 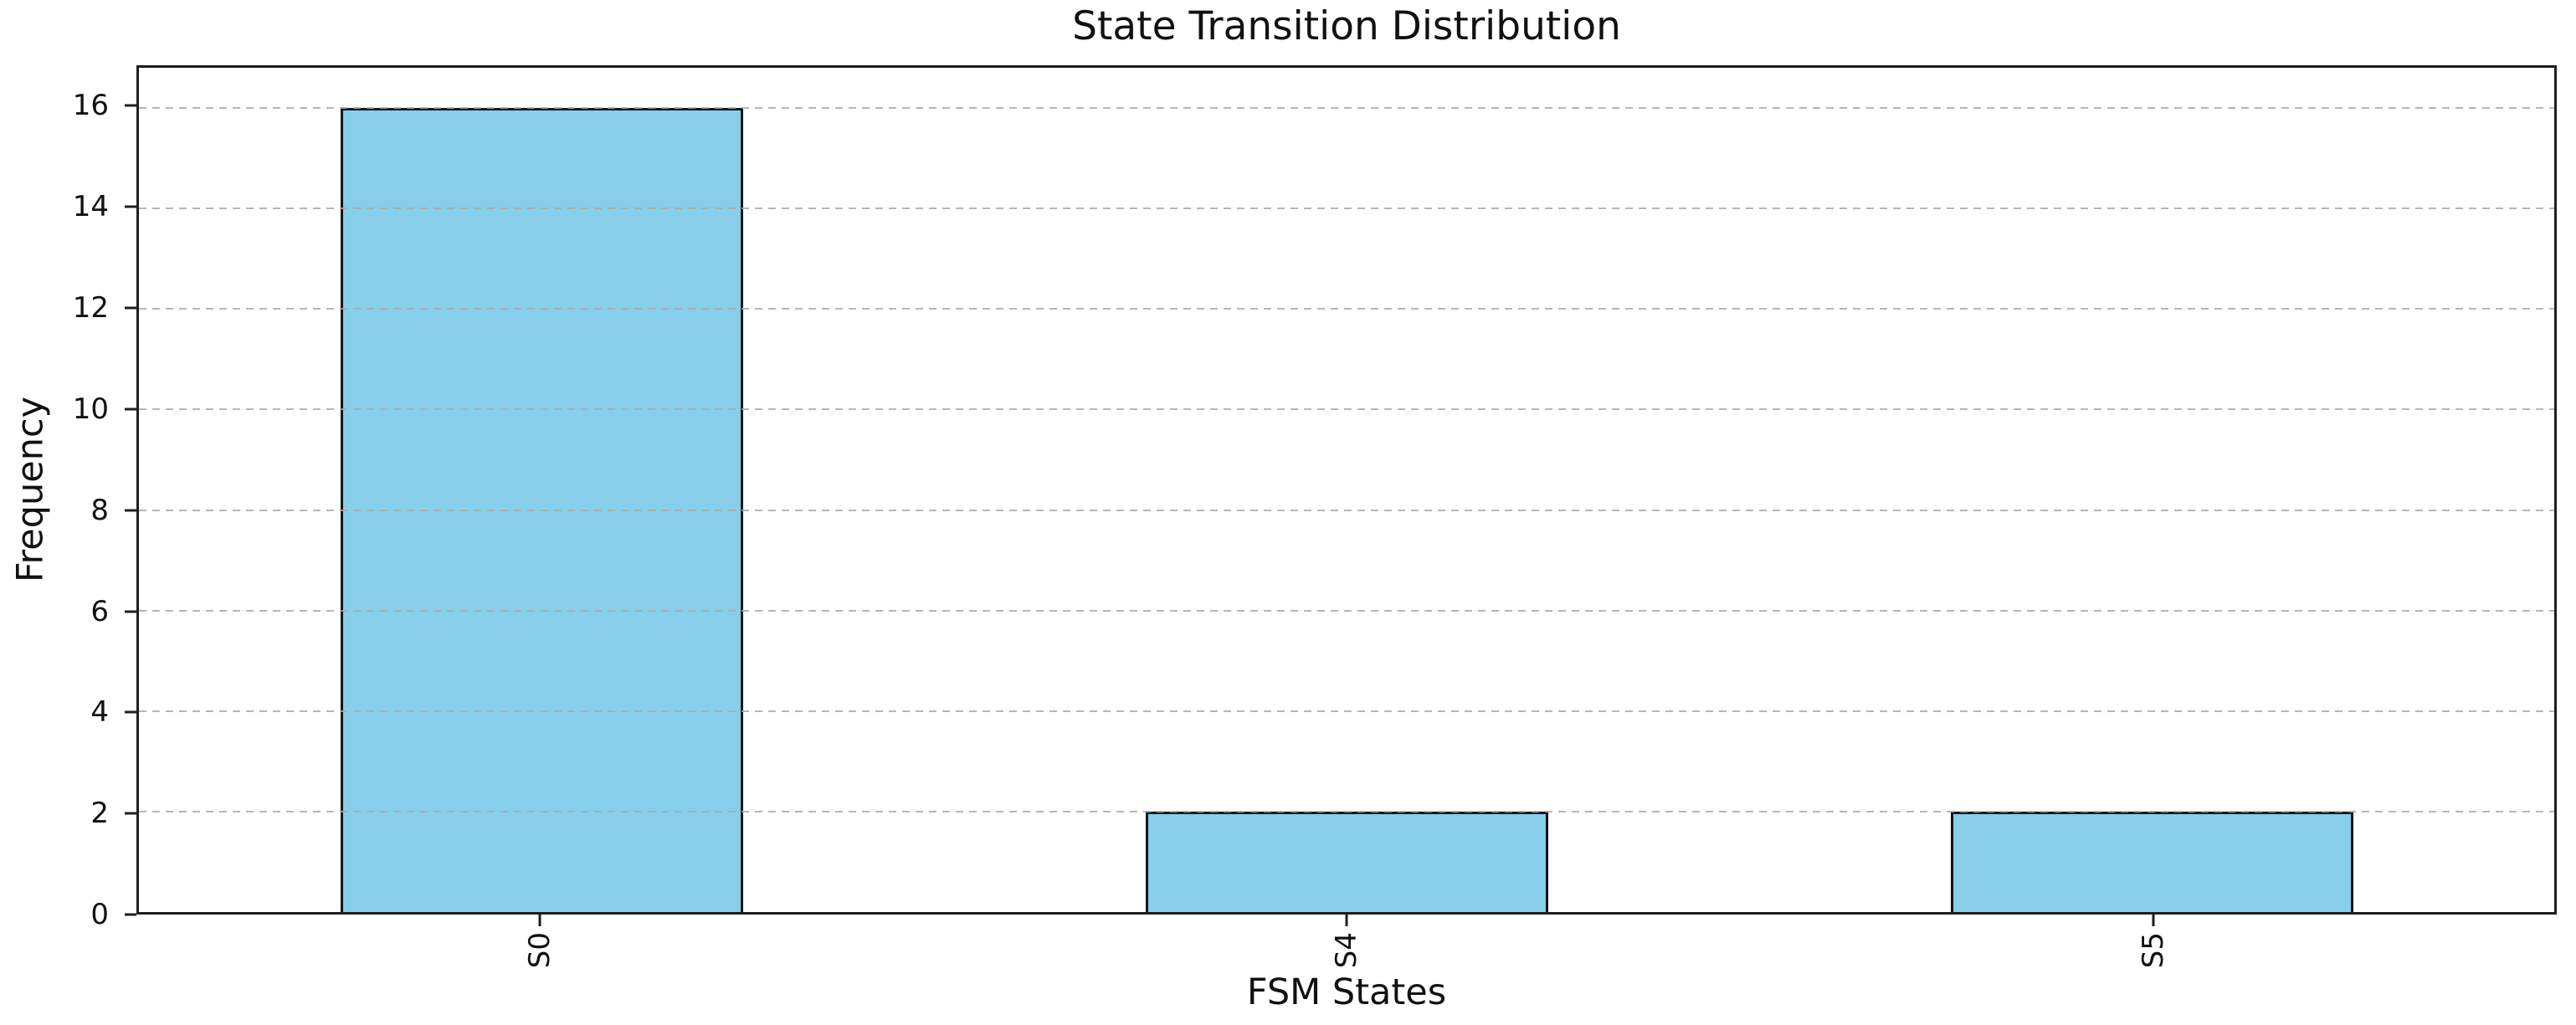 I want to click on x-tick-label-S5: S5, so click(x=2153, y=951).